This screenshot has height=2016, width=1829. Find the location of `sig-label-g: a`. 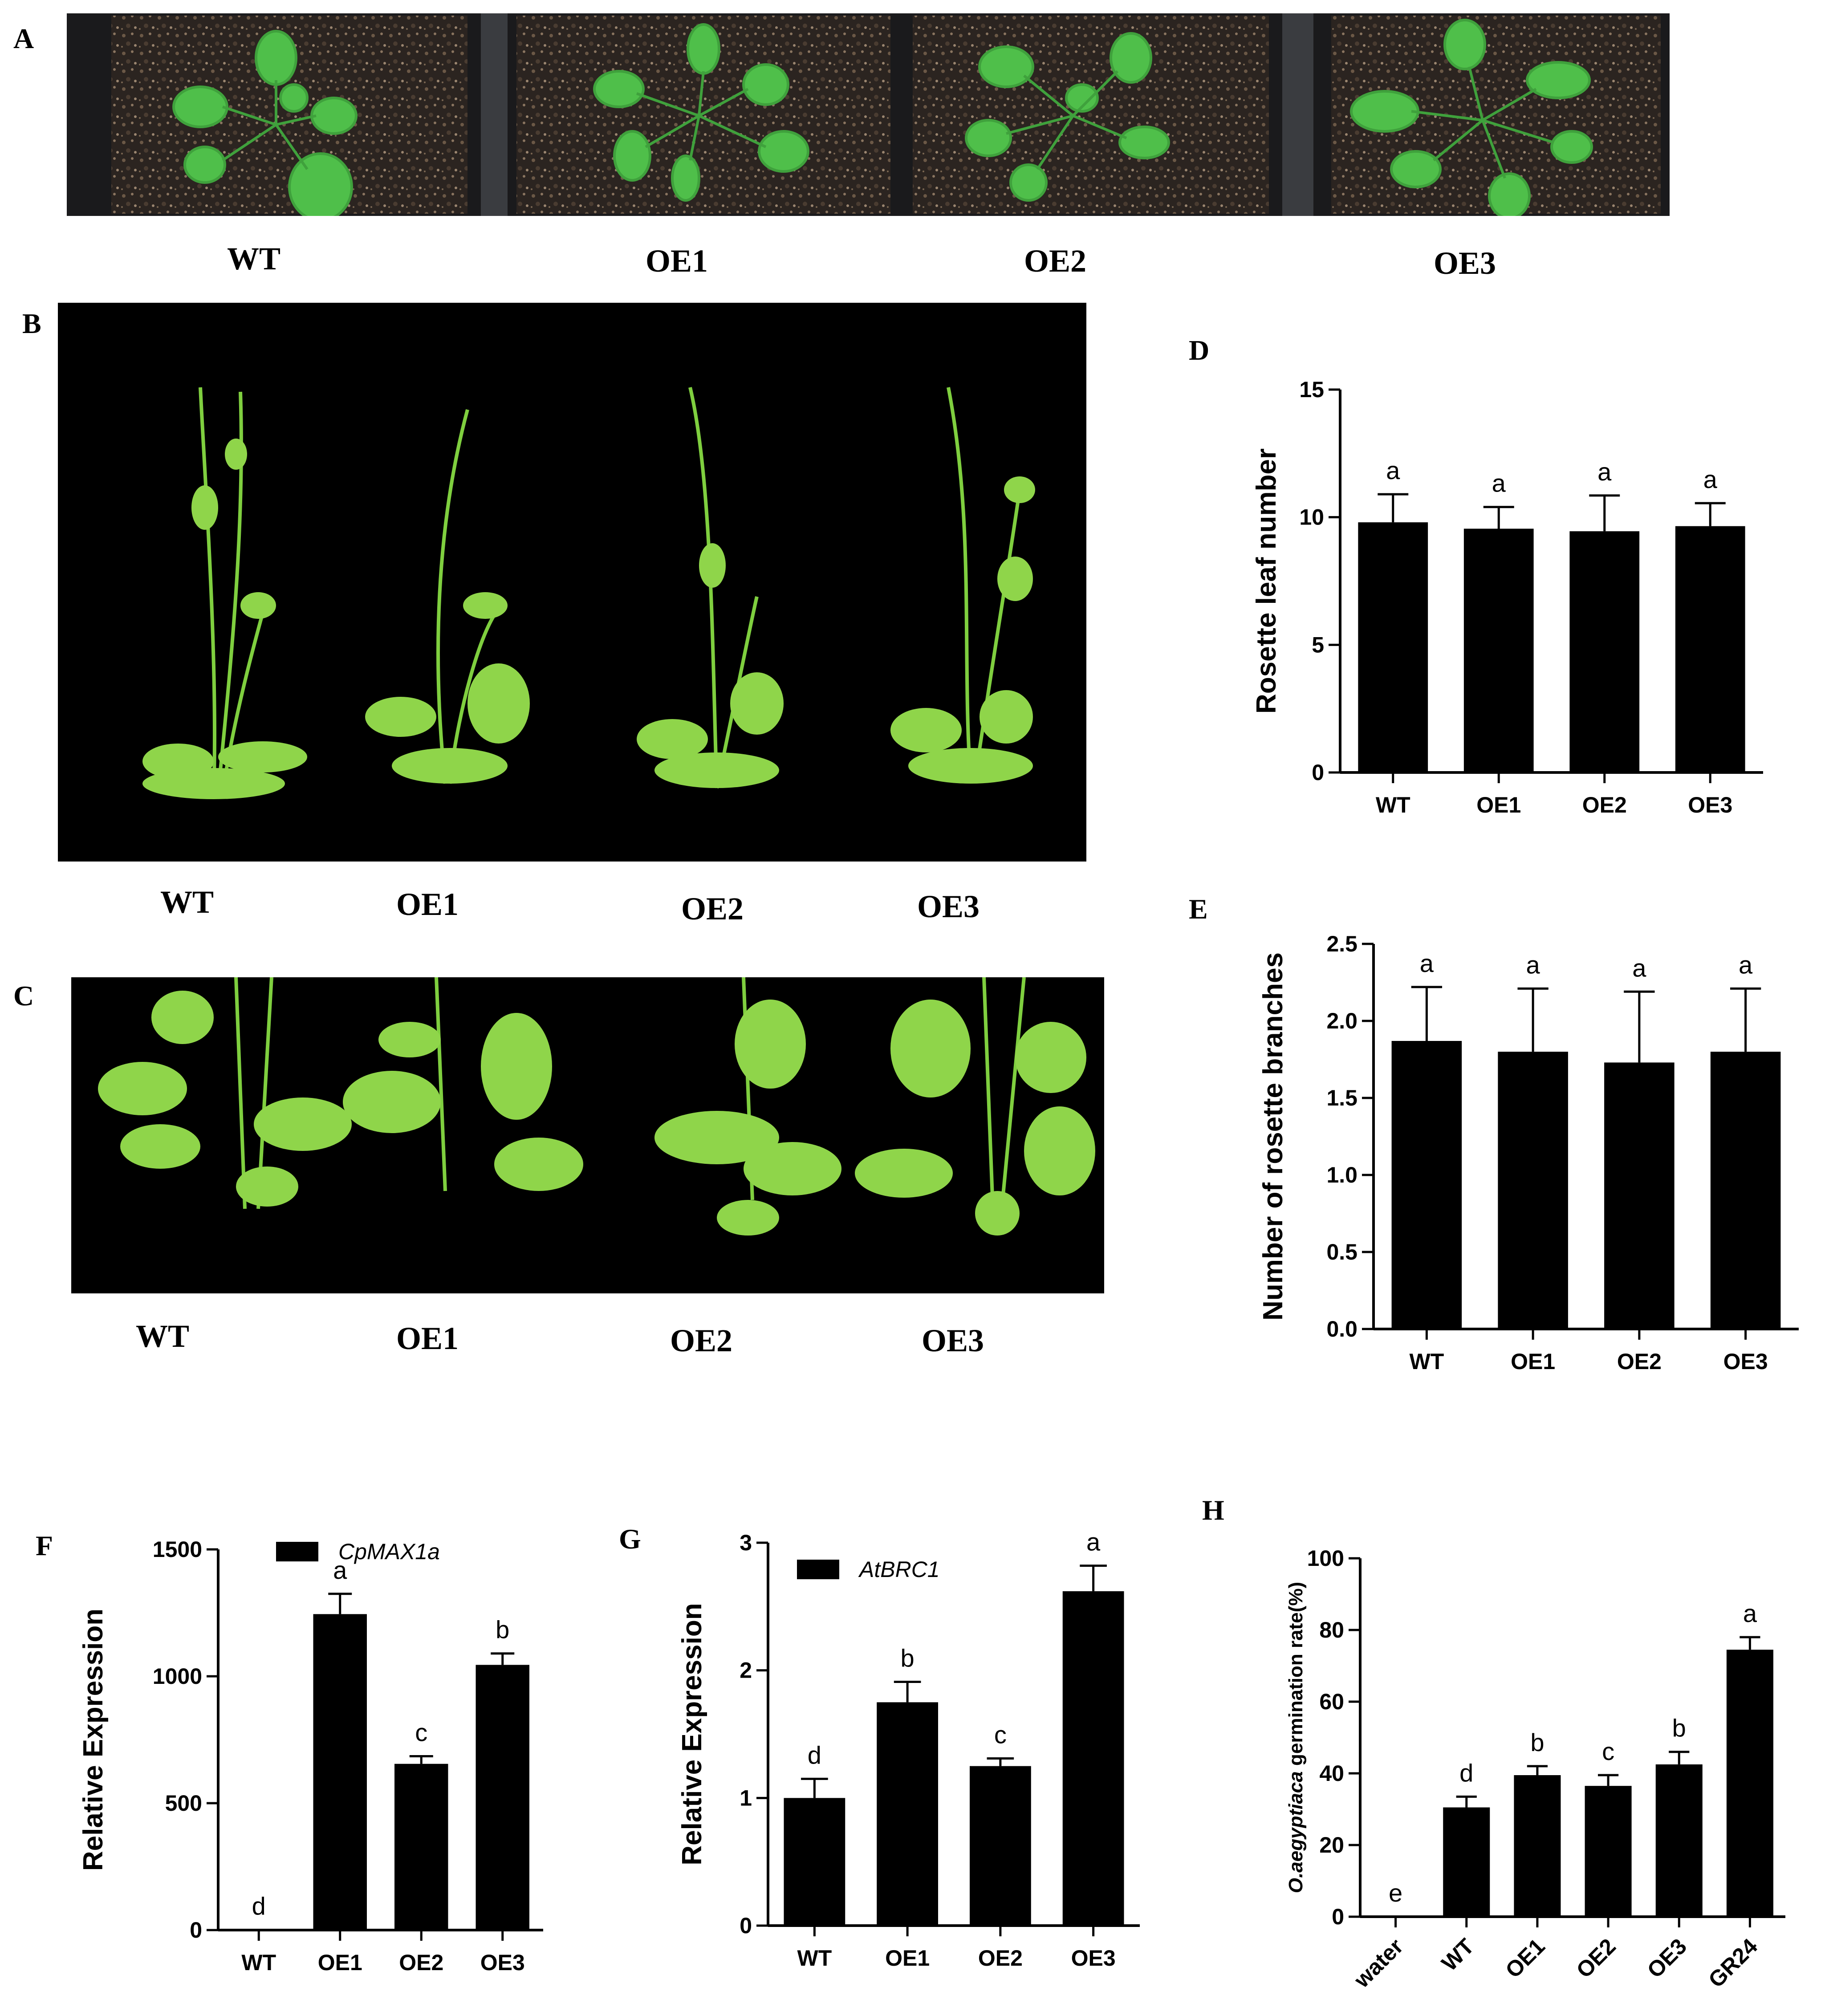

sig-label-g: a is located at coordinates (1093, 1542).